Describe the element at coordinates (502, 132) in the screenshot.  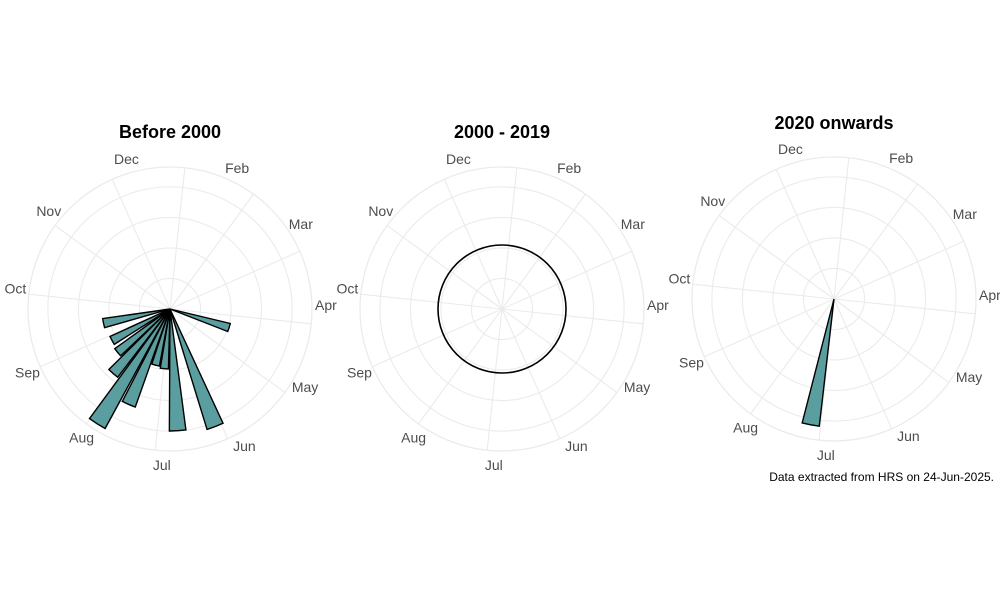
I see `panel-title: 2000 - 2019` at that location.